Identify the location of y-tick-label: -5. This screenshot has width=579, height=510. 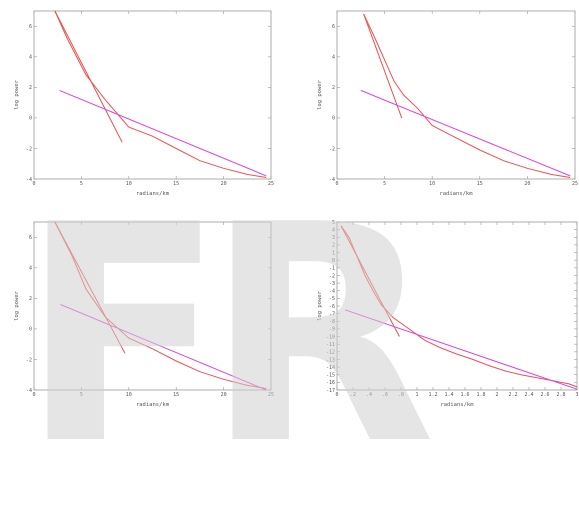
(332, 299).